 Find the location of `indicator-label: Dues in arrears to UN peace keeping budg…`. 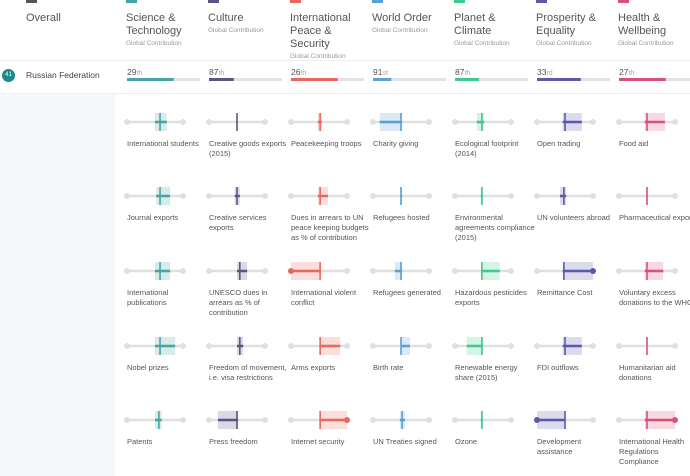

indicator-label: Dues in arrears to UN peace keeping budg… is located at coordinates (330, 227).